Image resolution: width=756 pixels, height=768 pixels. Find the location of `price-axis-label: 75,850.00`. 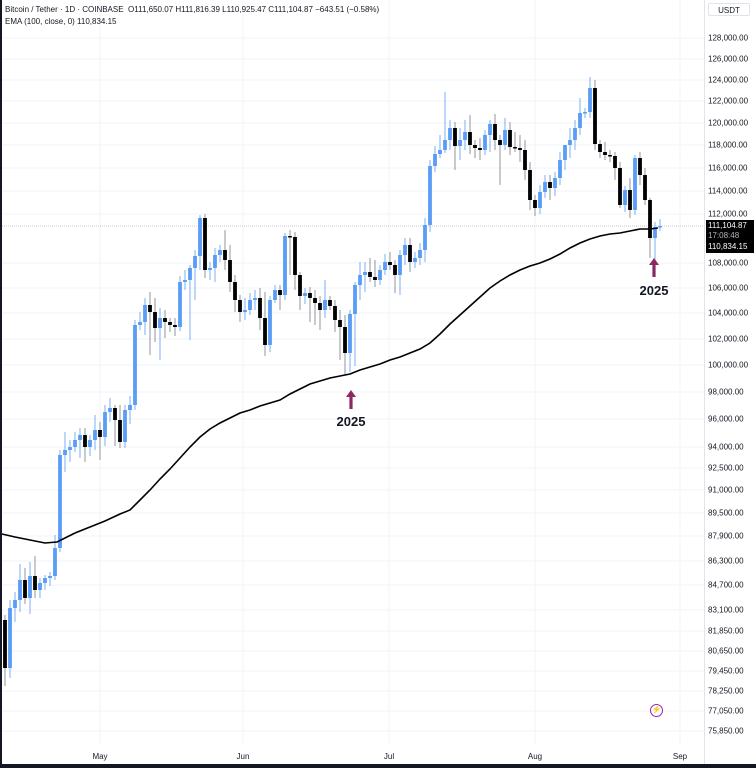

price-axis-label: 75,850.00 is located at coordinates (726, 731).